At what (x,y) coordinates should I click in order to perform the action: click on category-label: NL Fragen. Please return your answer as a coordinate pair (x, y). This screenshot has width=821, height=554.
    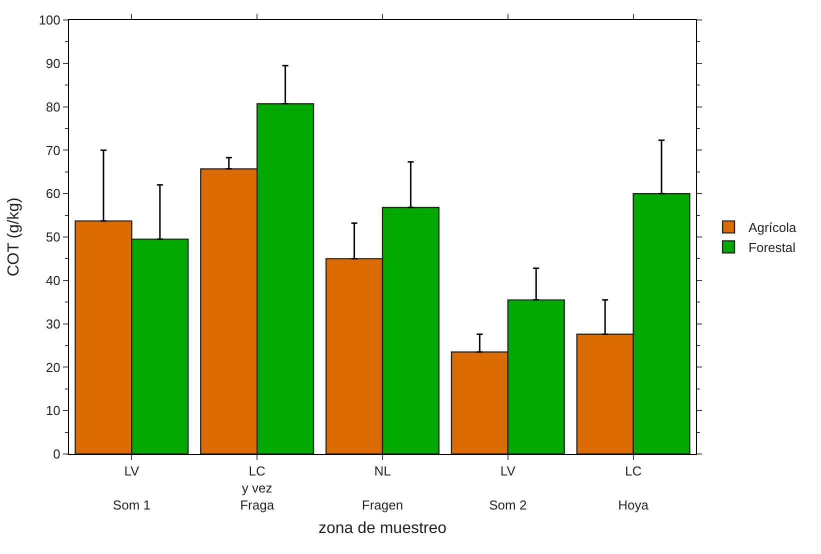
    Looking at the image, I should click on (383, 488).